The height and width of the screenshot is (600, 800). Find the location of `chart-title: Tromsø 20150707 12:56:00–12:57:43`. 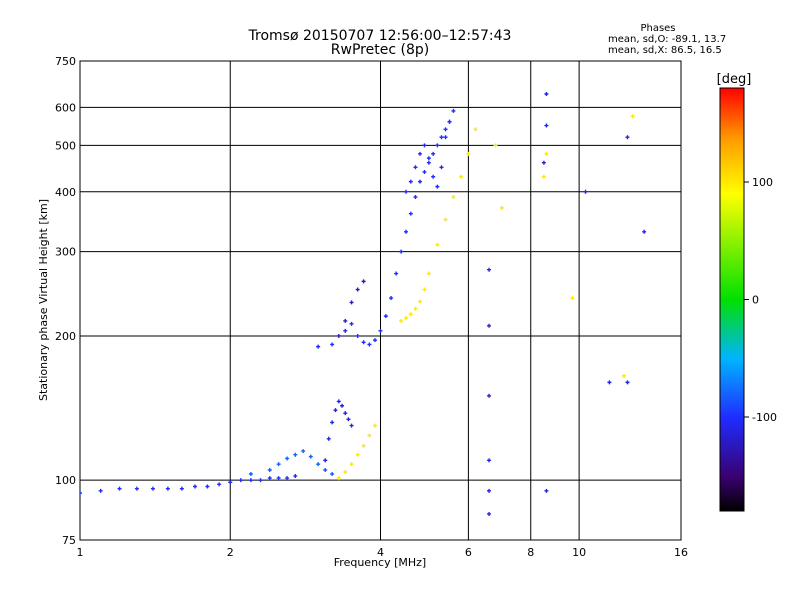

chart-title: Tromsø 20150707 12:56:00–12:57:43 is located at coordinates (380, 36).